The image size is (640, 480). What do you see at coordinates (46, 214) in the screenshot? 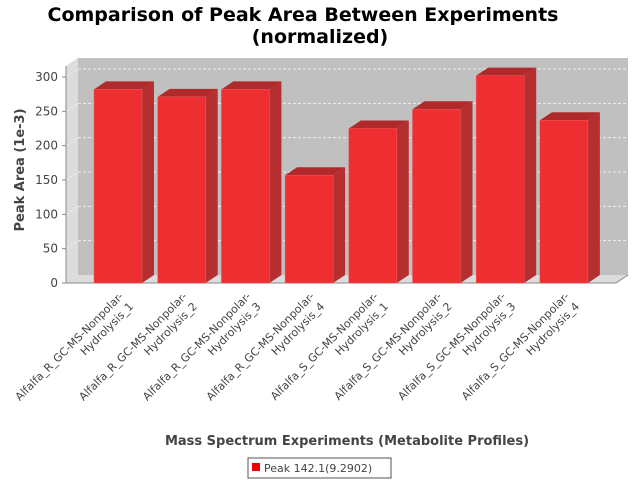
I see `y-tick-label: 100` at bounding box center [46, 214].